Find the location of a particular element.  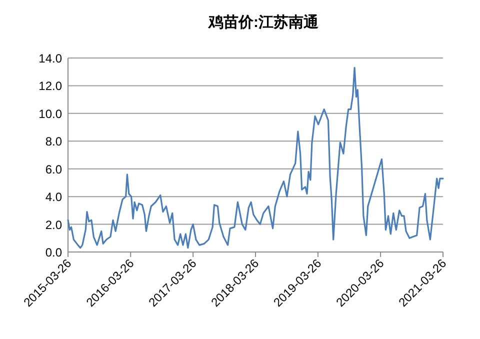

y-tick-label: 6.0 is located at coordinates (53, 169).